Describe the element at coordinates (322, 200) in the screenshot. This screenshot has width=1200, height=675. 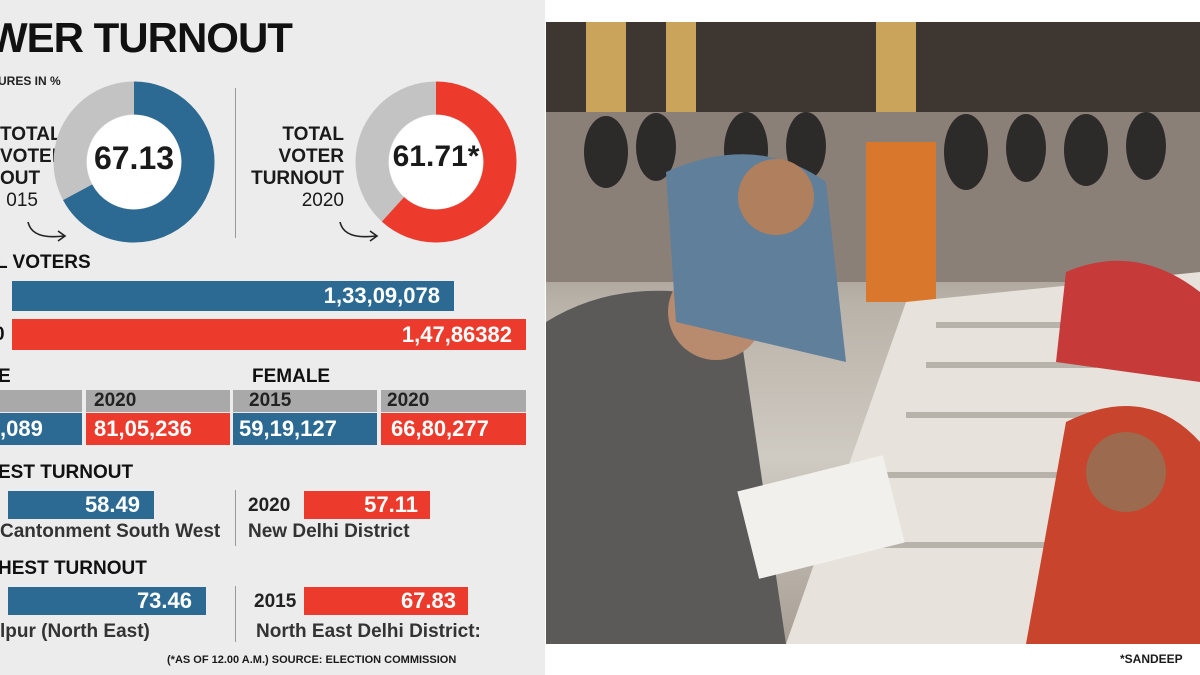
I see `donut-2020-label-line: 2020` at that location.